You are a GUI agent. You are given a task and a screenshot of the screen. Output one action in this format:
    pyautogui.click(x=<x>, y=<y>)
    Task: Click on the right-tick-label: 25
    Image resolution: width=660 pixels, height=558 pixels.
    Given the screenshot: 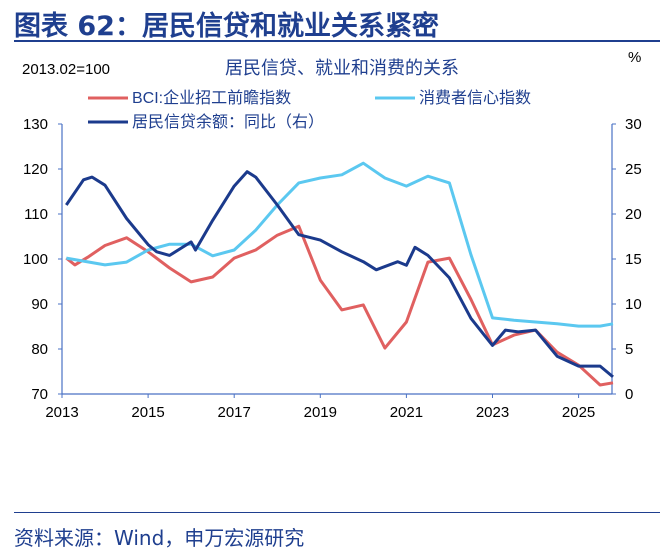 What is the action you would take?
    pyautogui.click(x=633, y=169)
    